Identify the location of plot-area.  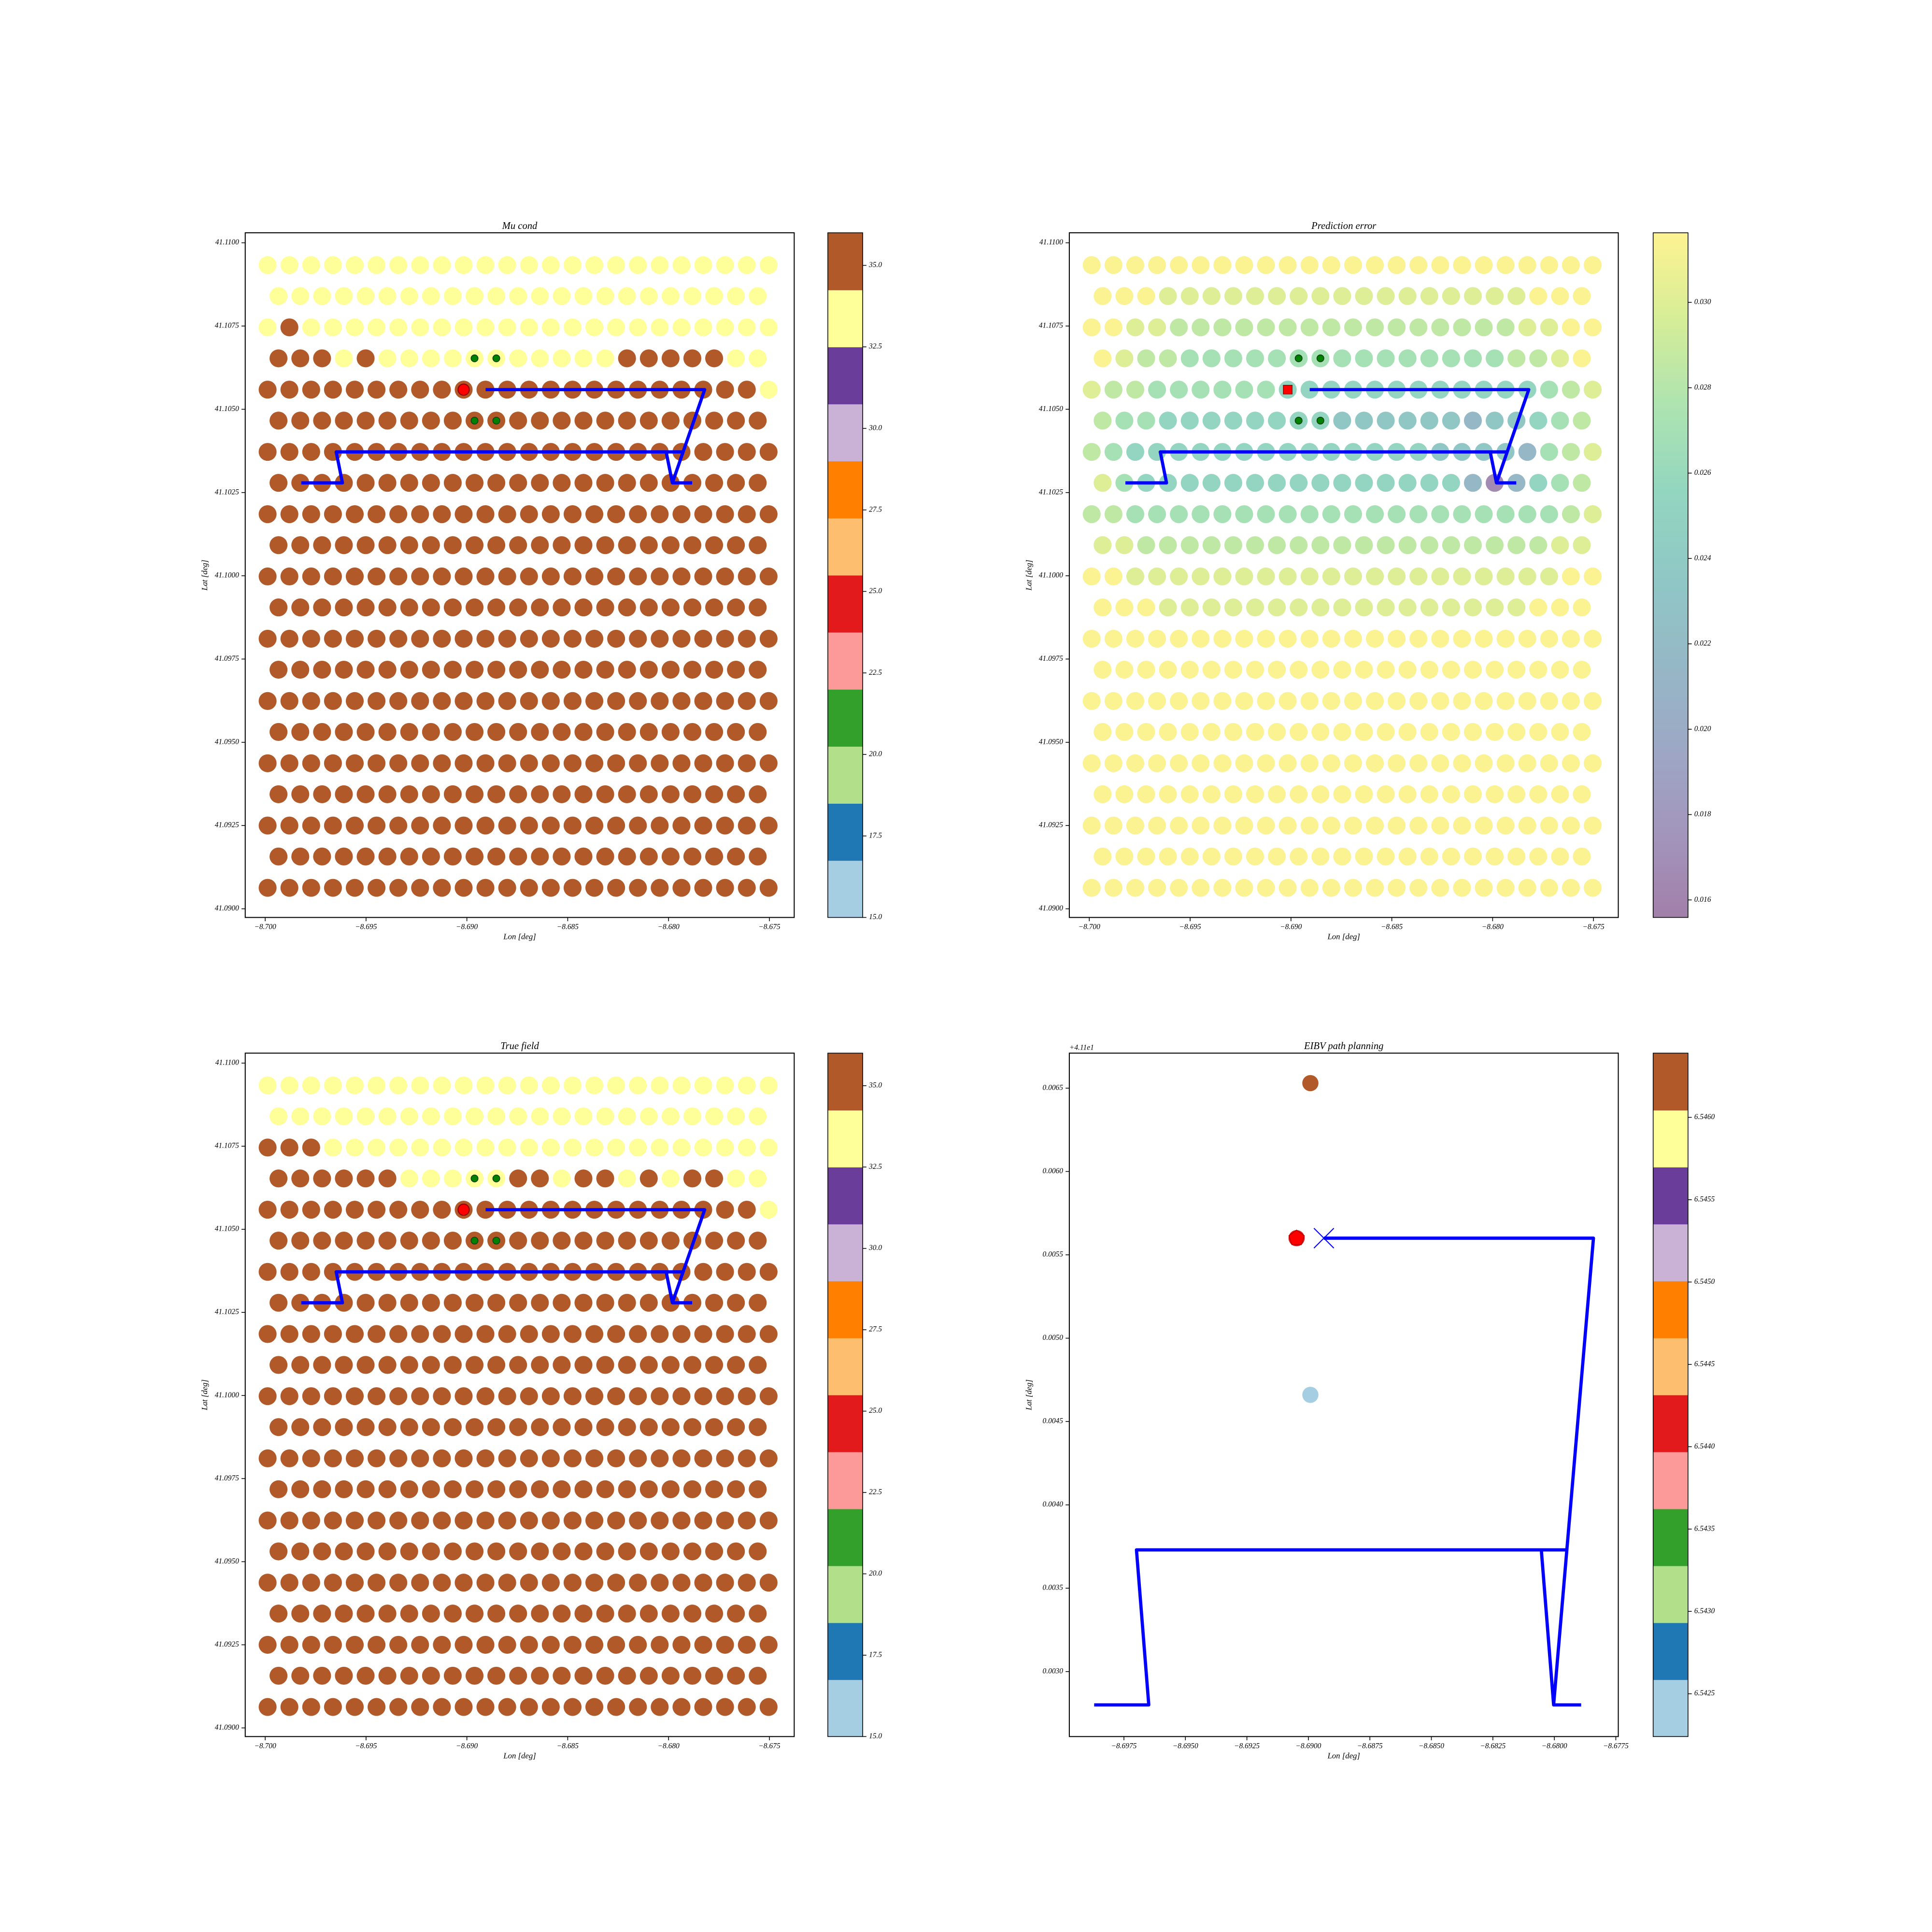
(518, 1396).